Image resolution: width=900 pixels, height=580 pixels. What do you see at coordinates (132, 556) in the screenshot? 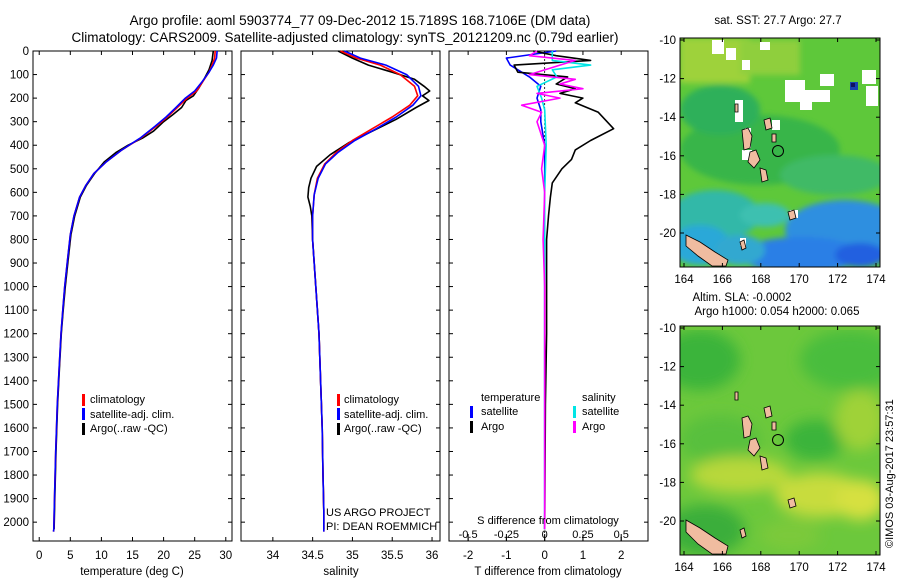
I see `x-tick-label: 15` at bounding box center [132, 556].